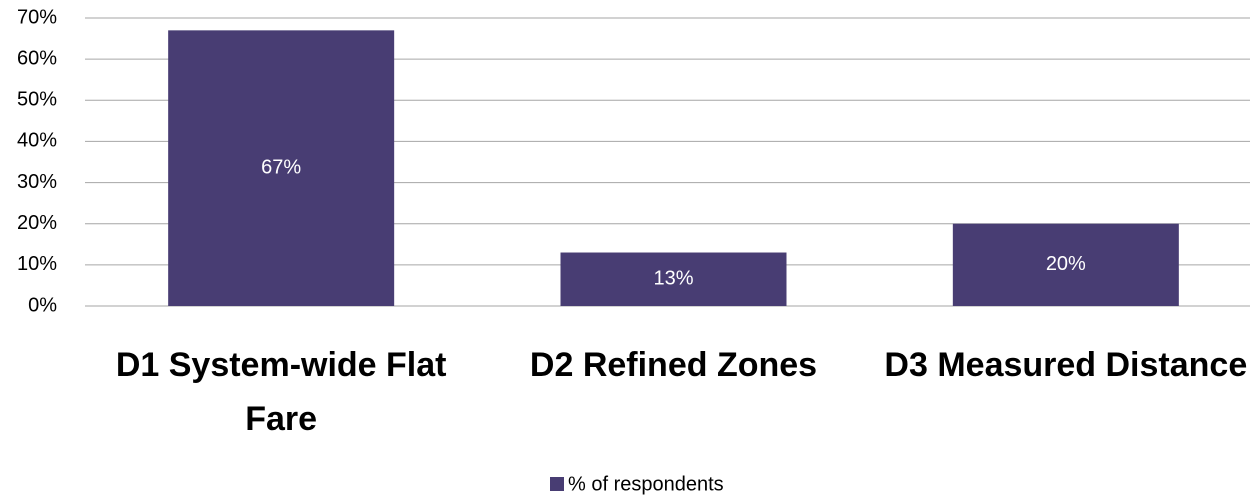 This screenshot has width=1251, height=499. What do you see at coordinates (37, 58) in the screenshot?
I see `y-tick-label: 60%` at bounding box center [37, 58].